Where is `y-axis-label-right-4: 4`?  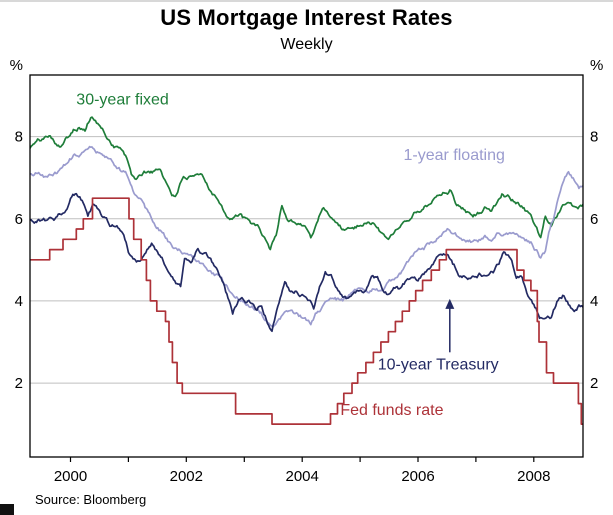 y-axis-label-right-4: 4 is located at coordinates (594, 301).